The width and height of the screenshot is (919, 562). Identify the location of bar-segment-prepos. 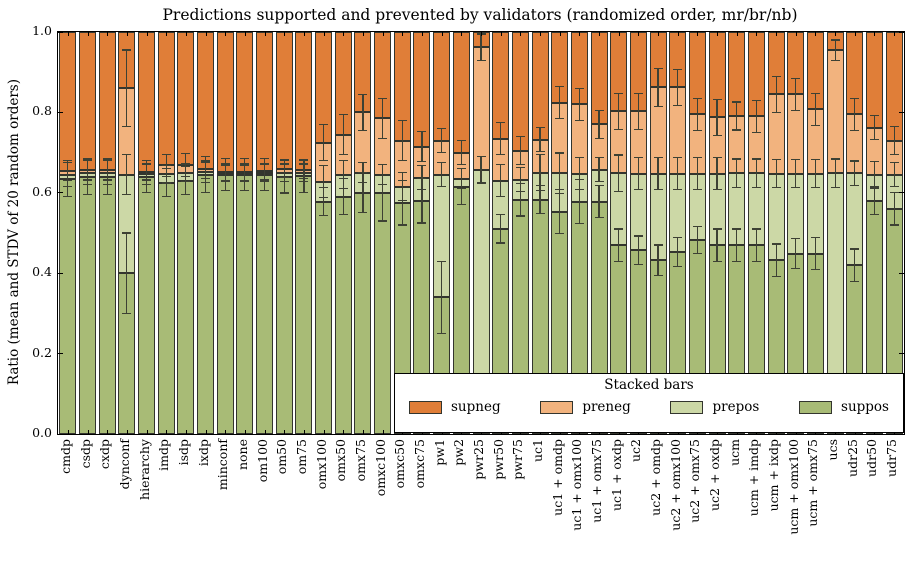
(835, 287).